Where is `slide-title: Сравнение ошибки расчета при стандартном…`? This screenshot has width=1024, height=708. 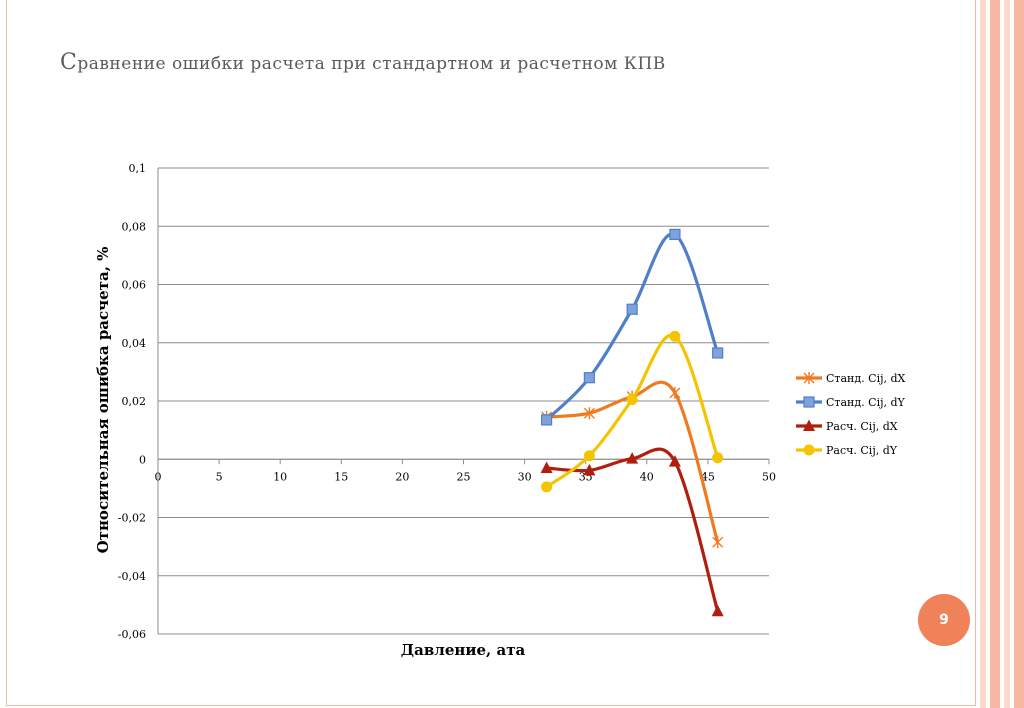 slide-title: Сравнение ошибки расчета при стандартном… is located at coordinates (363, 62).